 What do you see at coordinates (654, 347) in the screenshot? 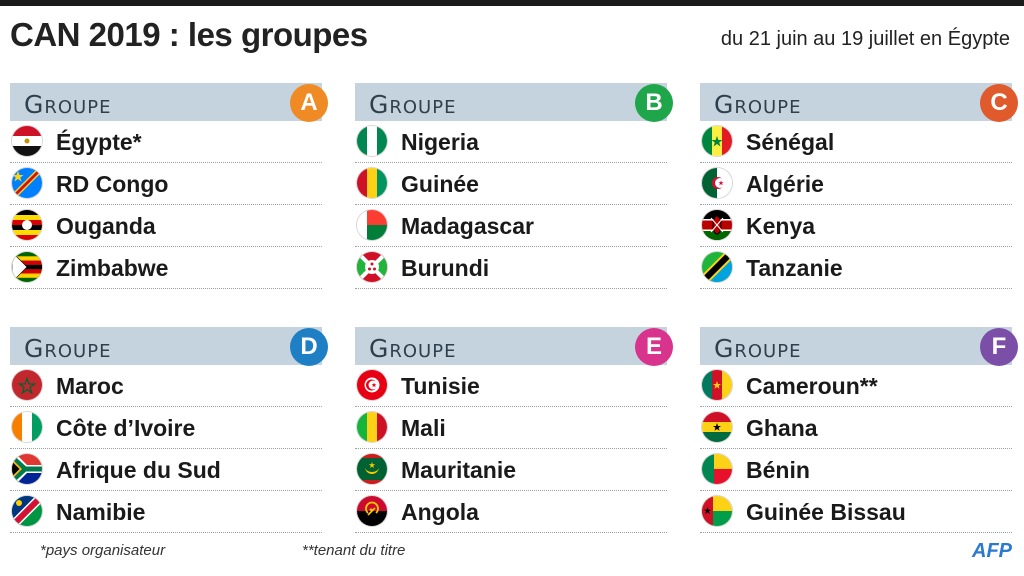
I see `group-letter-badge: E` at bounding box center [654, 347].